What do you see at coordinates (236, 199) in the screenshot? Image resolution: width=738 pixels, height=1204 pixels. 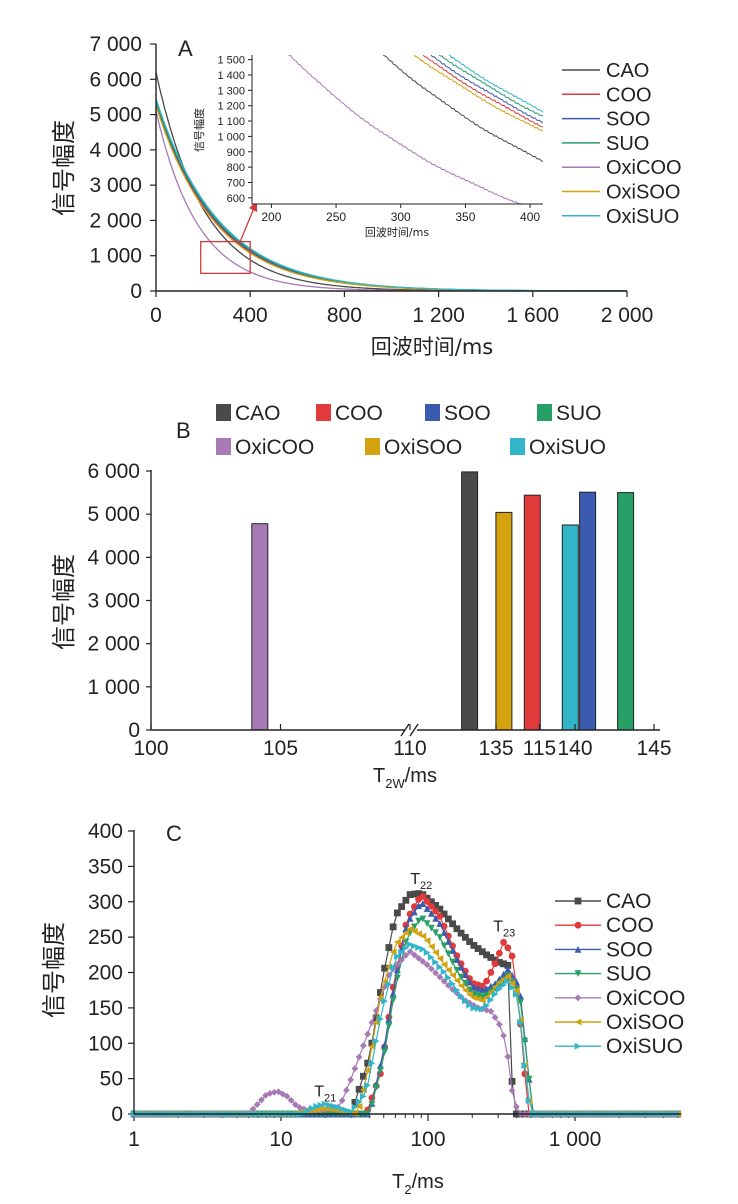 I see `inset-y-tick-label: 600` at bounding box center [236, 199].